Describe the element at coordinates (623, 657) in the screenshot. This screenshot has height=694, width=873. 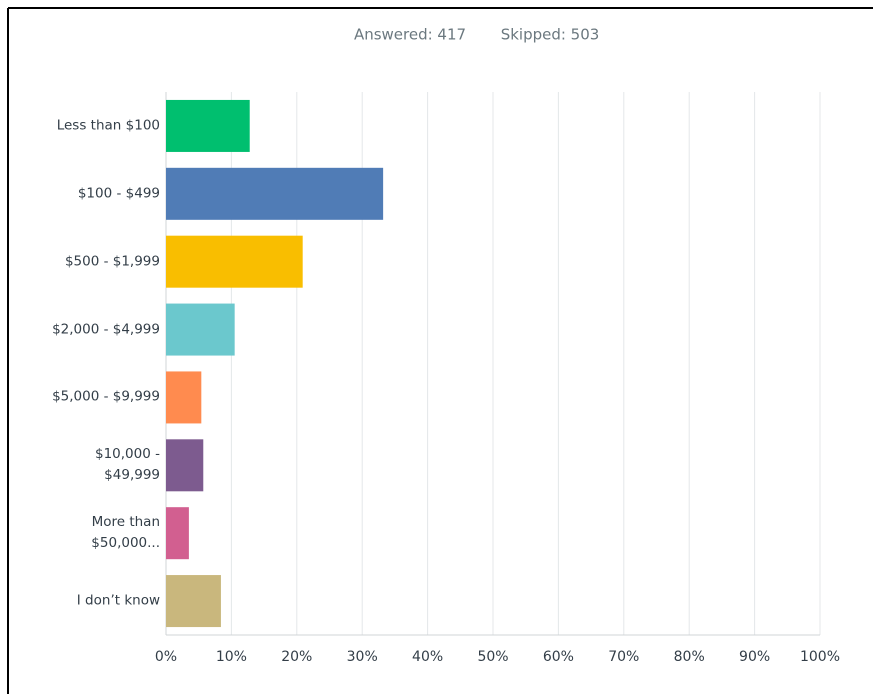
I see `x-tick-label: 70%` at that location.